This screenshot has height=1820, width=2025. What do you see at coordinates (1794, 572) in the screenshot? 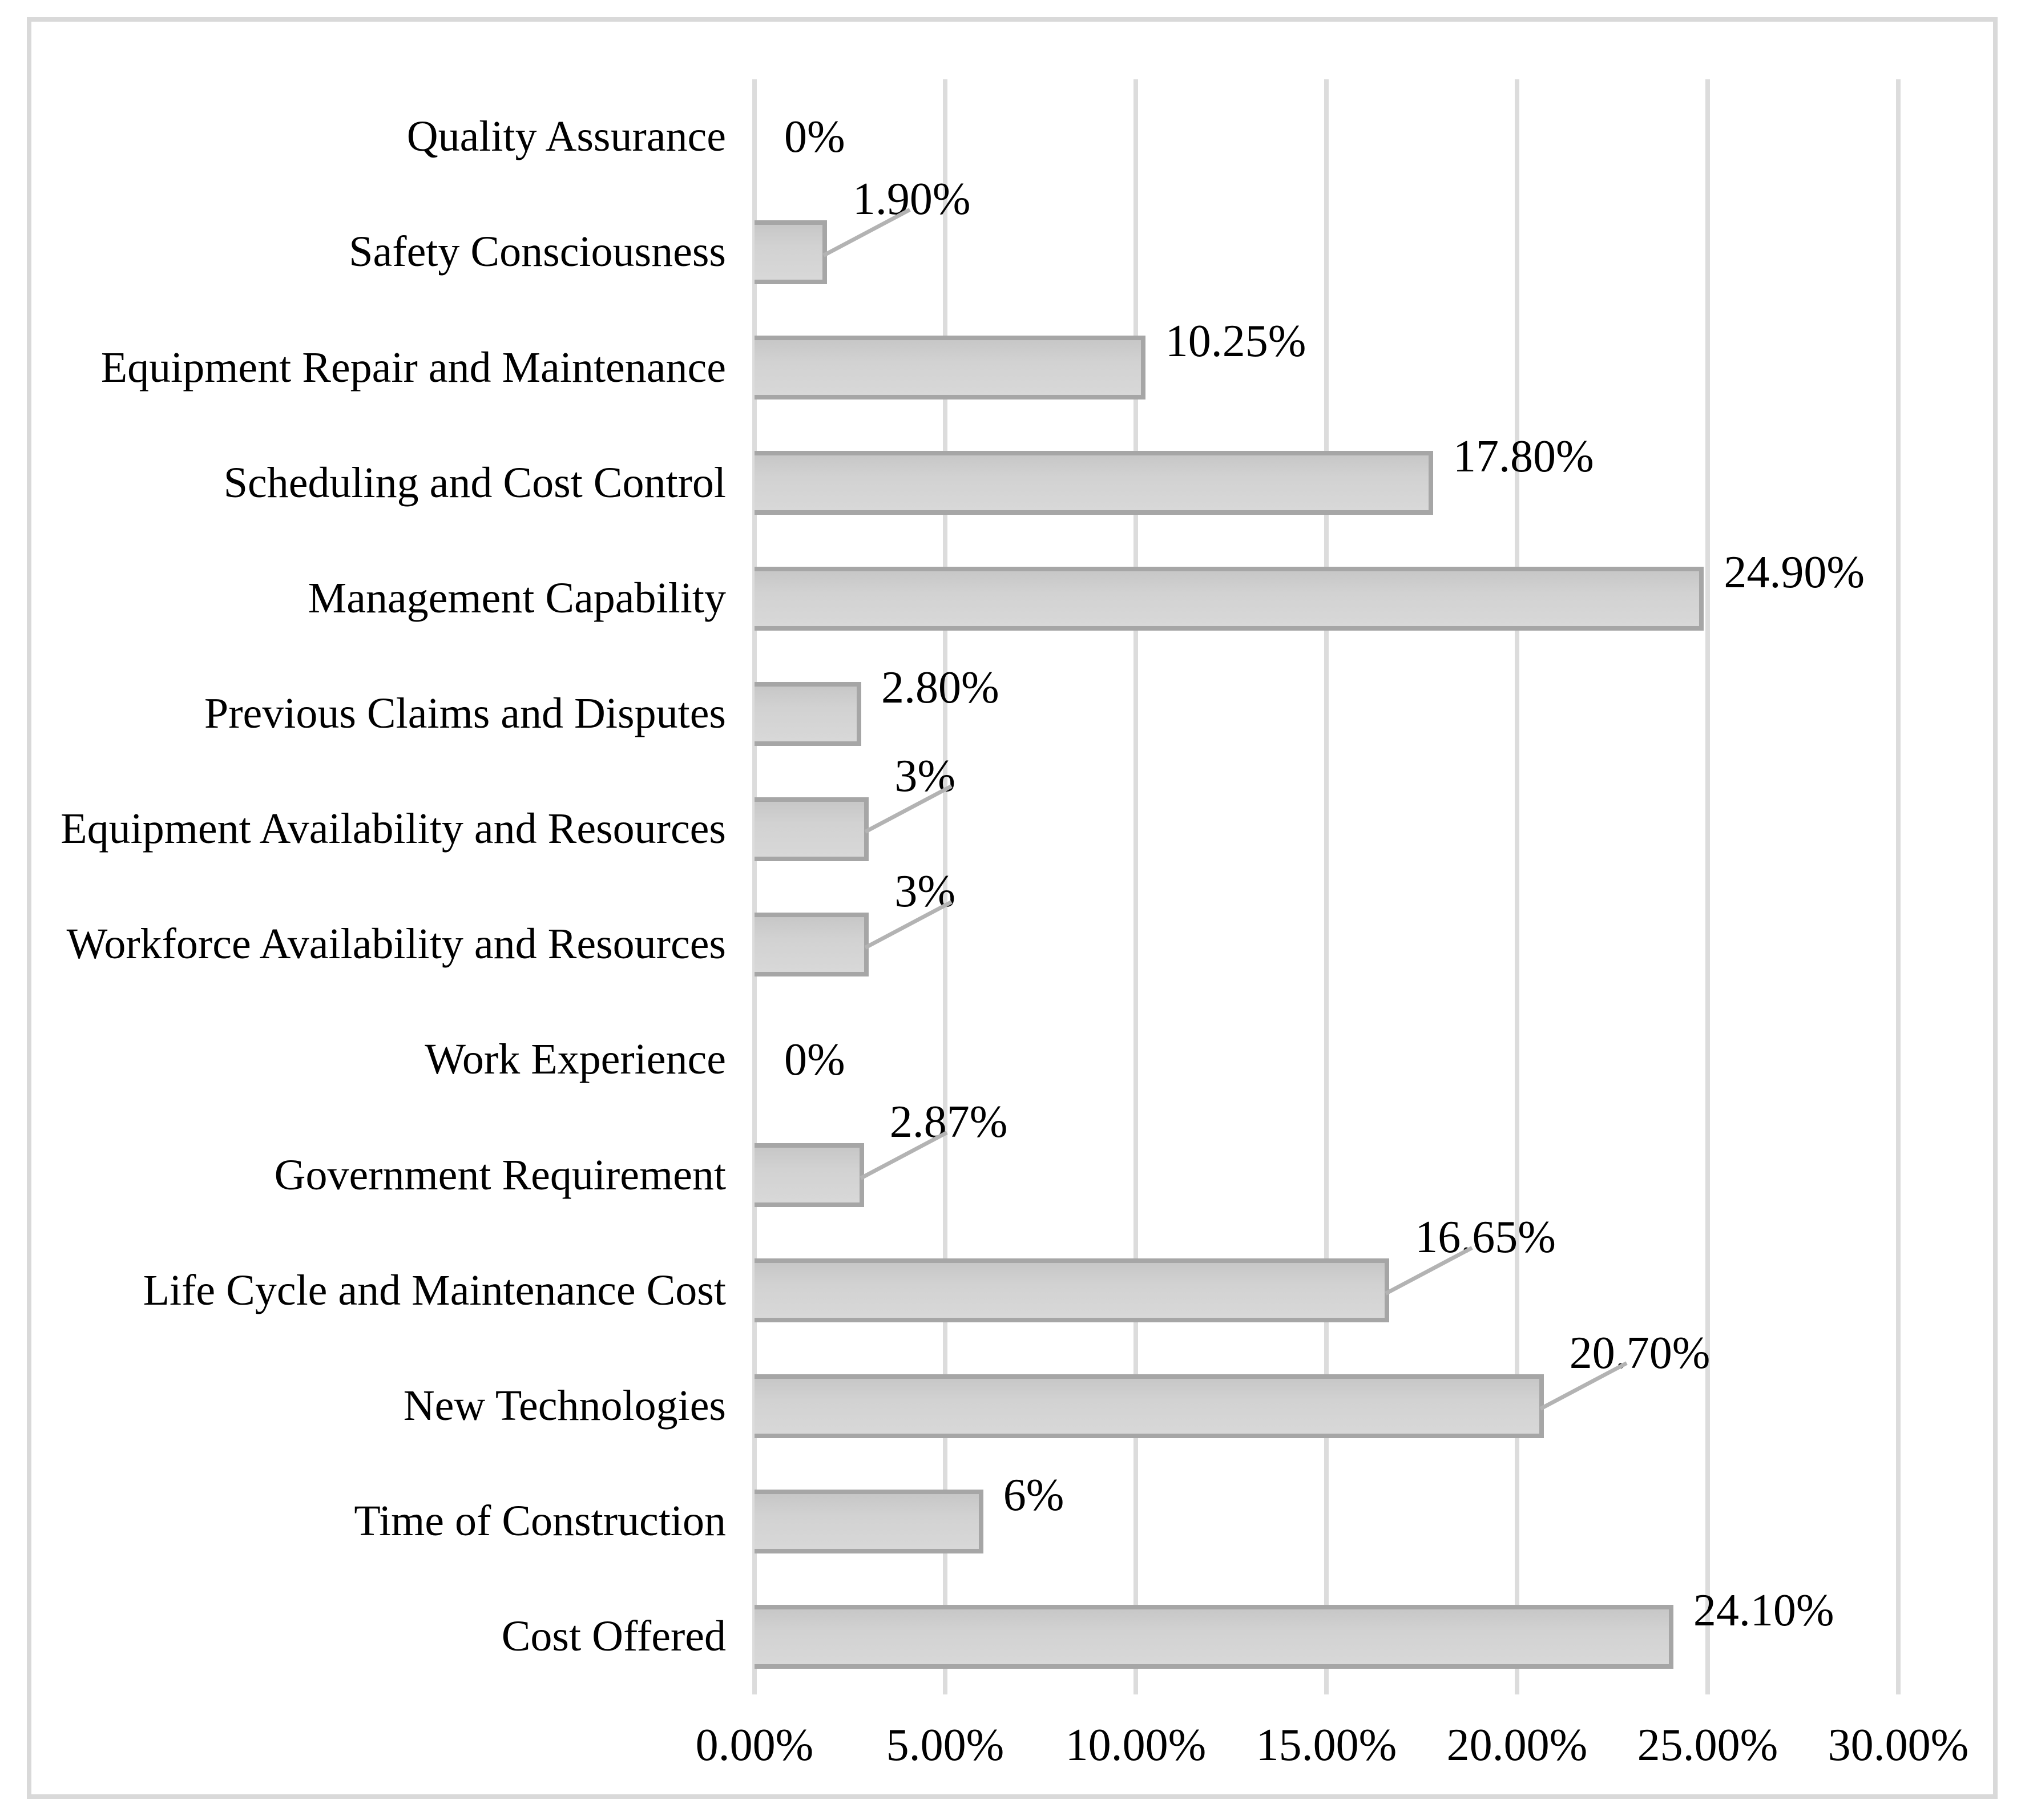
I see `value-label: 24.90%` at bounding box center [1794, 572].